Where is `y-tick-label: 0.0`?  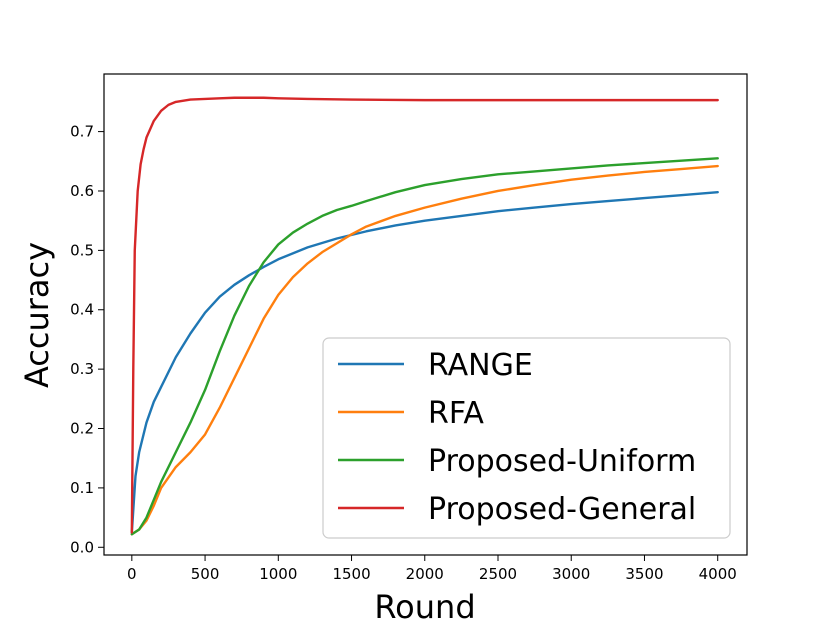
y-tick-label: 0.0 is located at coordinates (82, 547).